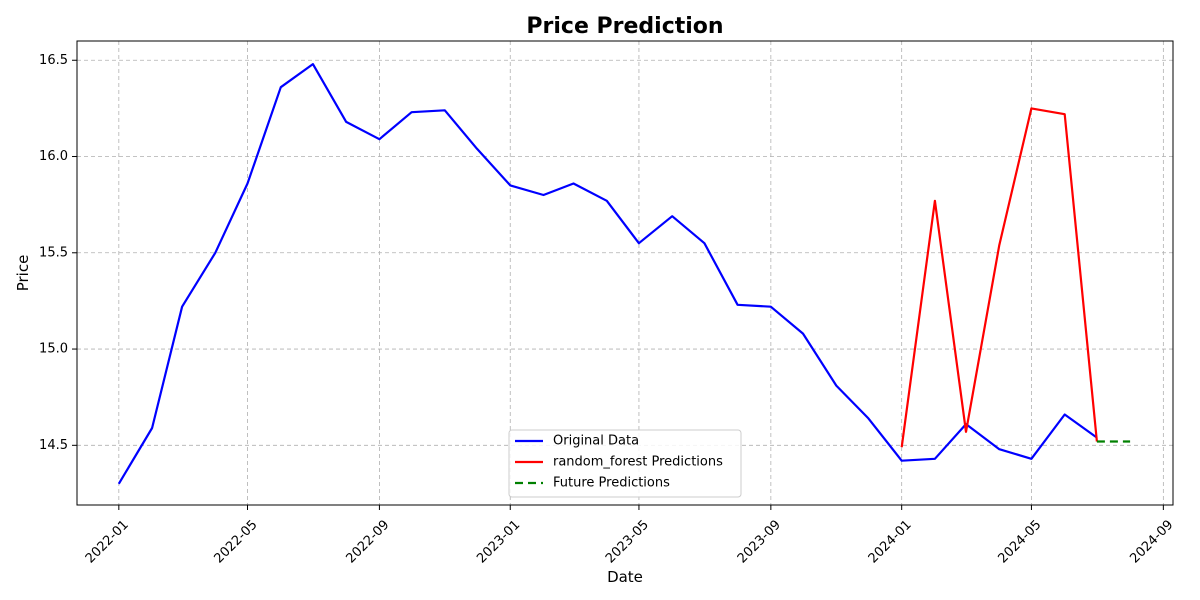  I want to click on legend-label: random_forest Predictions, so click(638, 462).